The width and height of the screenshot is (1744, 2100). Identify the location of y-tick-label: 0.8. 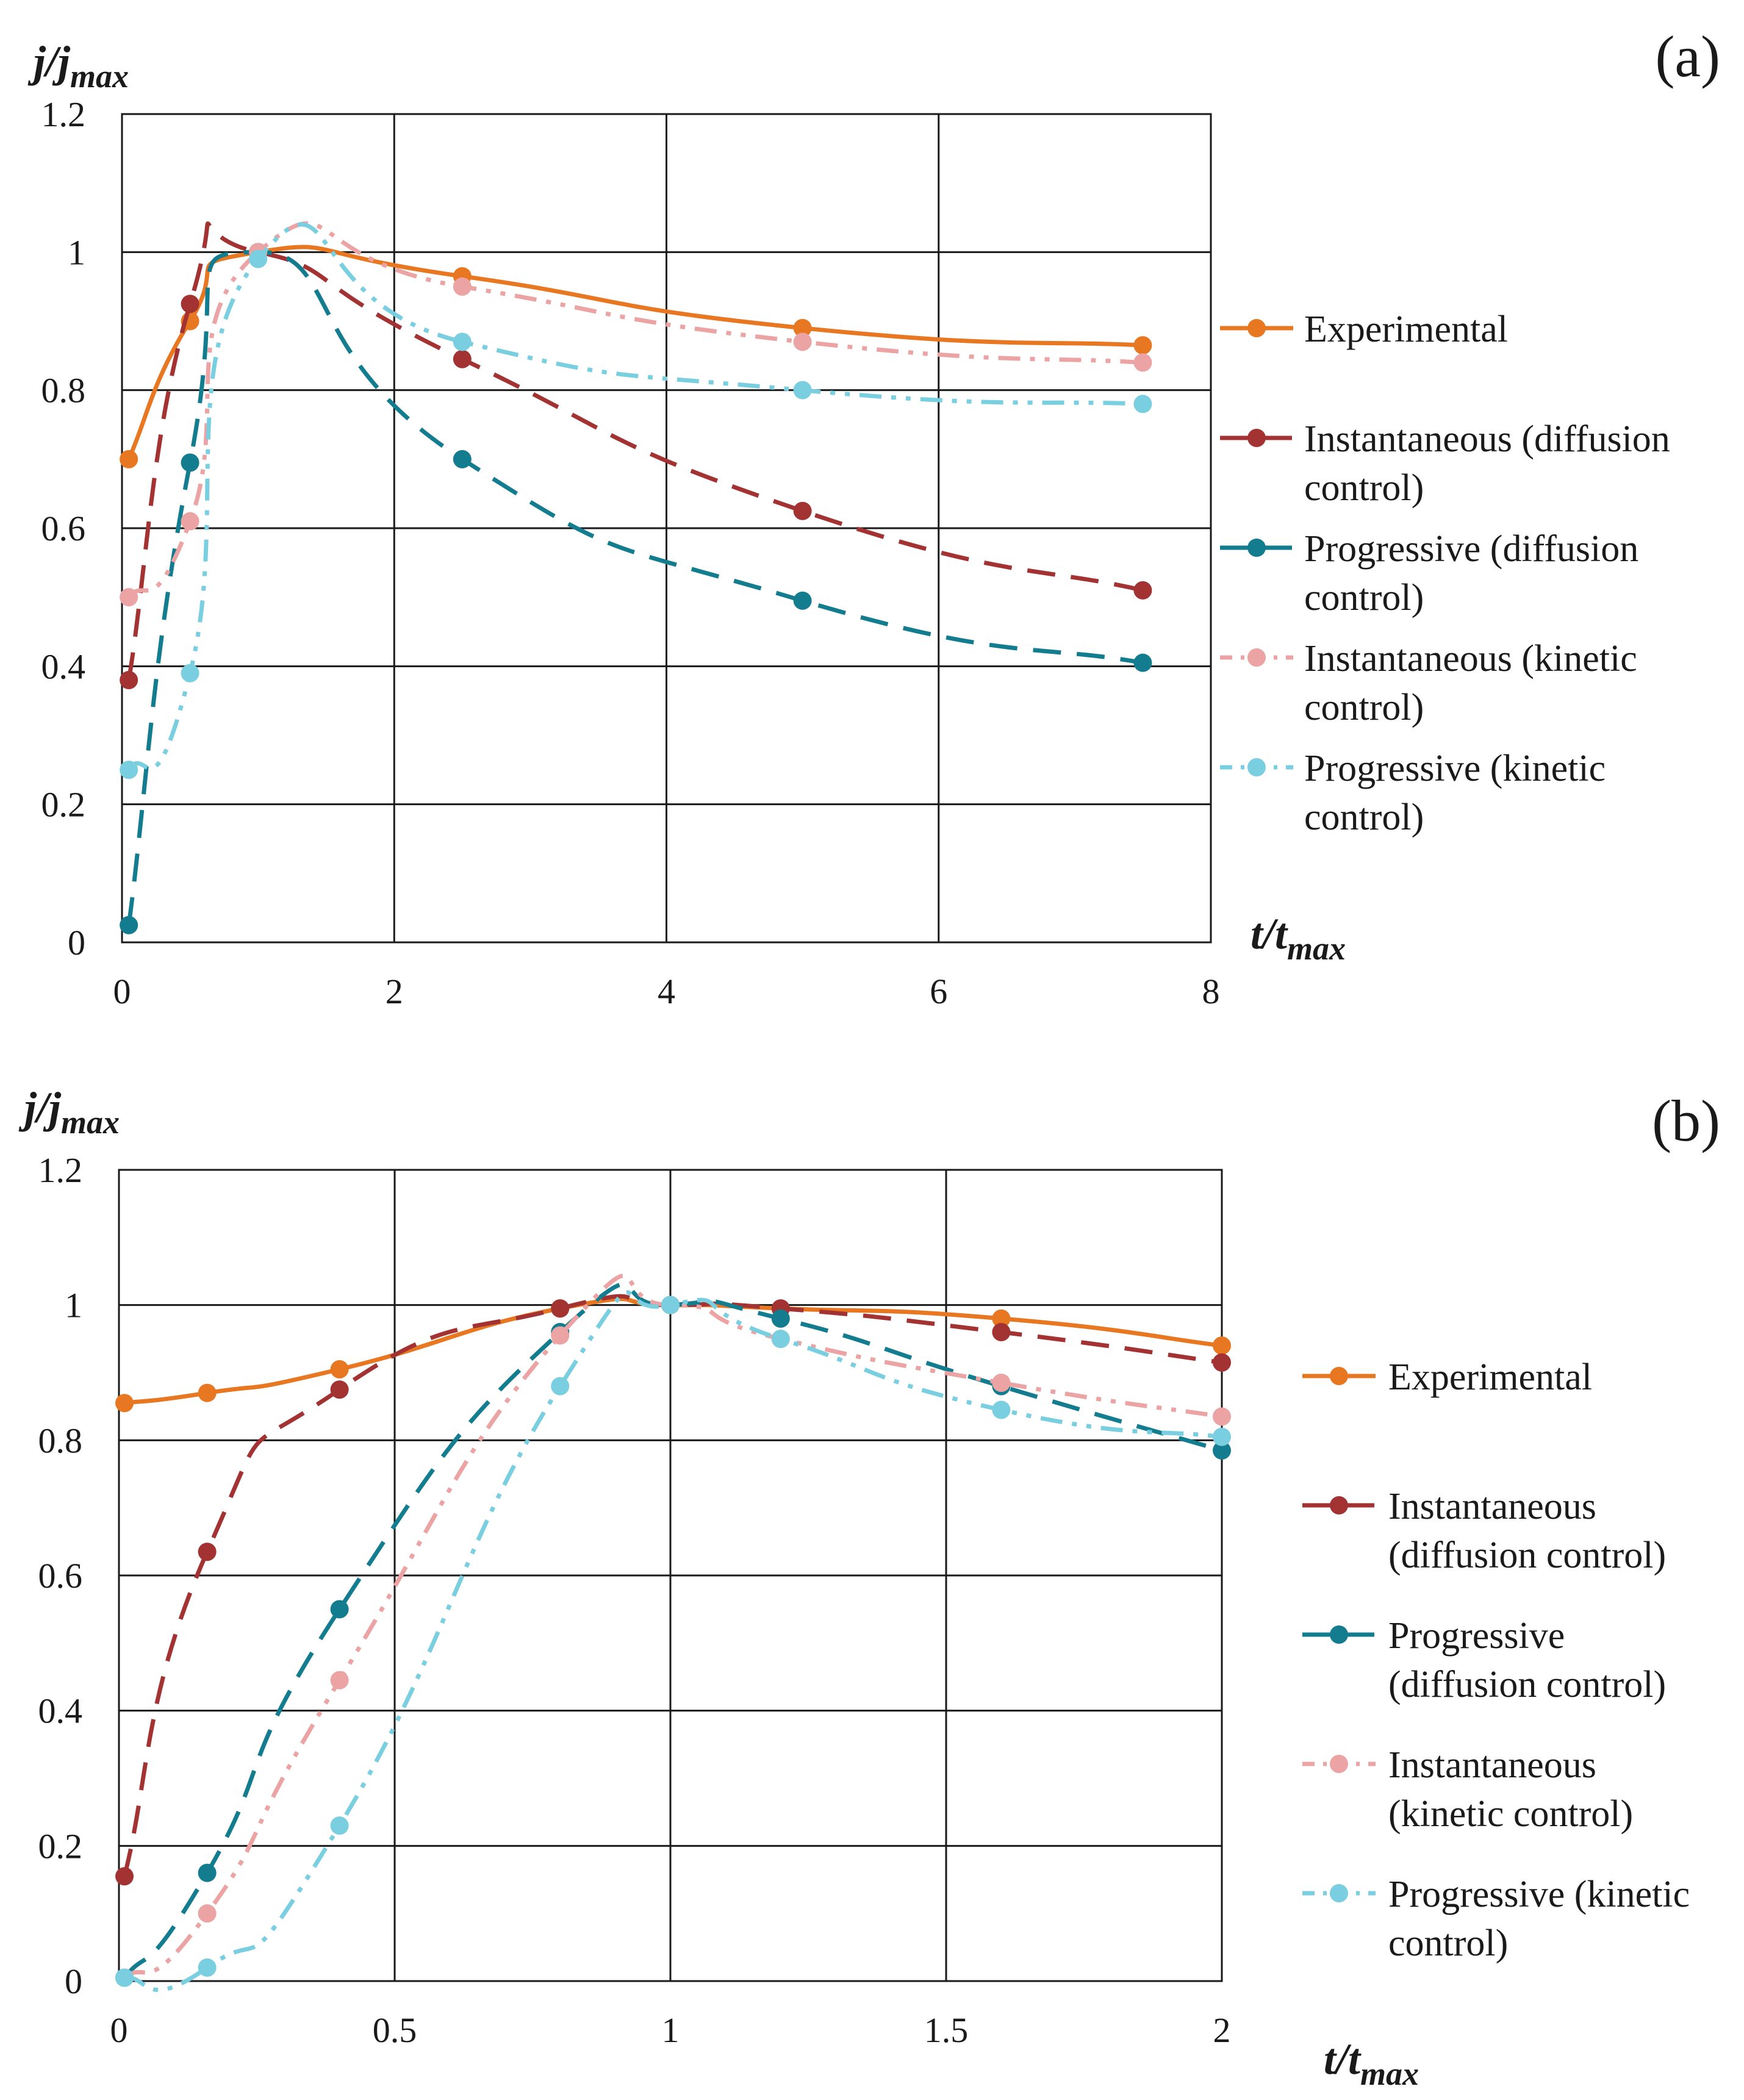
(63, 390).